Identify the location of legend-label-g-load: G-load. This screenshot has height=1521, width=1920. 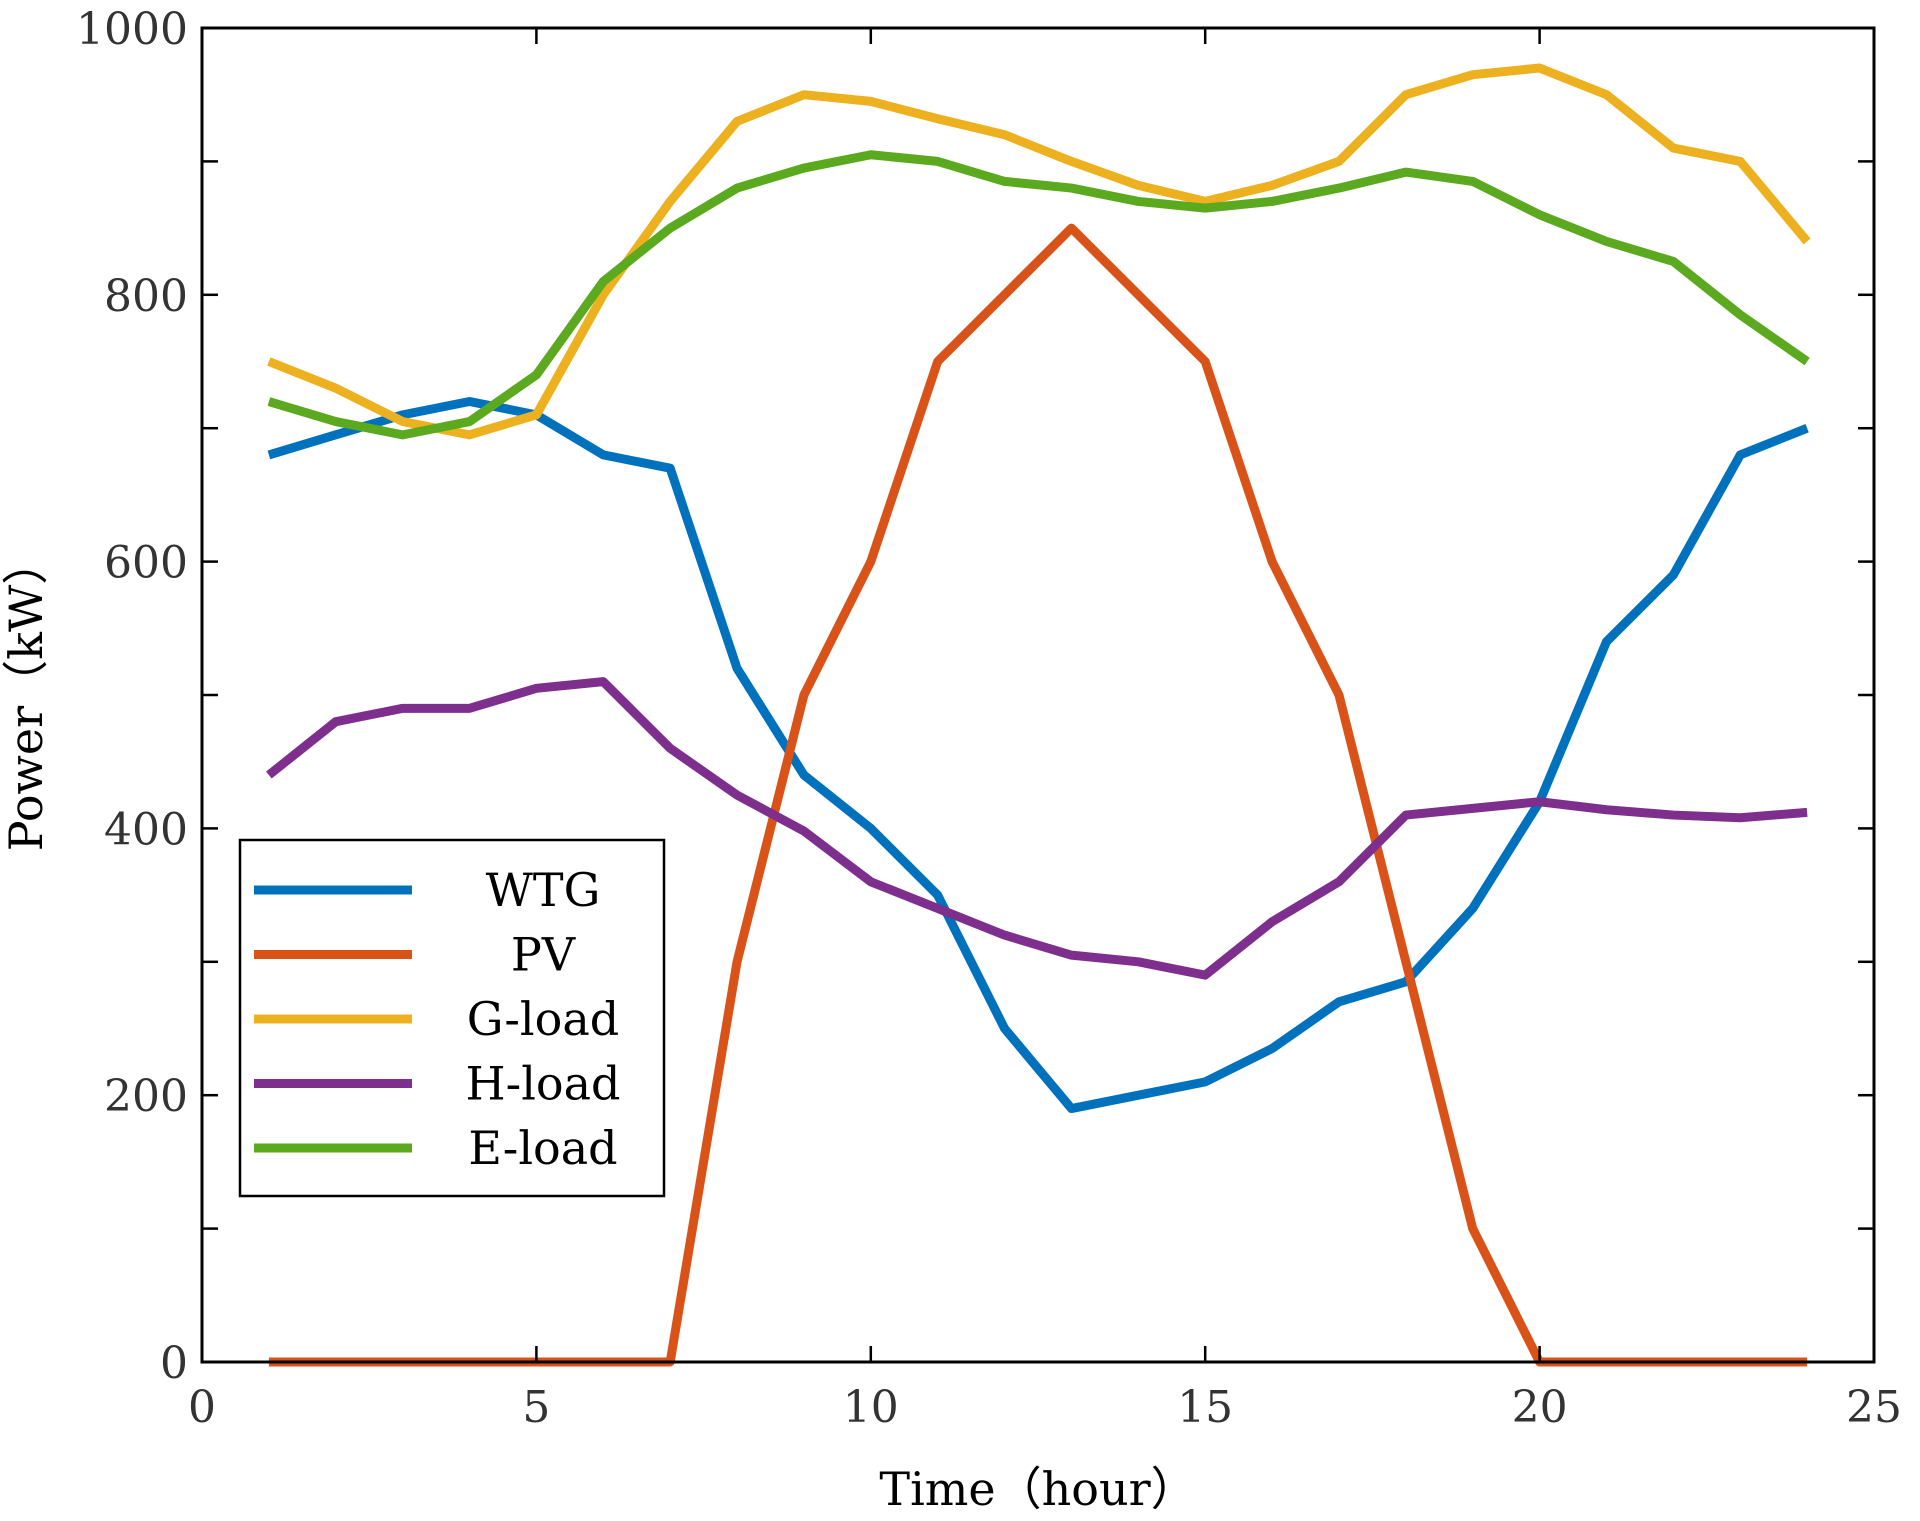
(543, 1019).